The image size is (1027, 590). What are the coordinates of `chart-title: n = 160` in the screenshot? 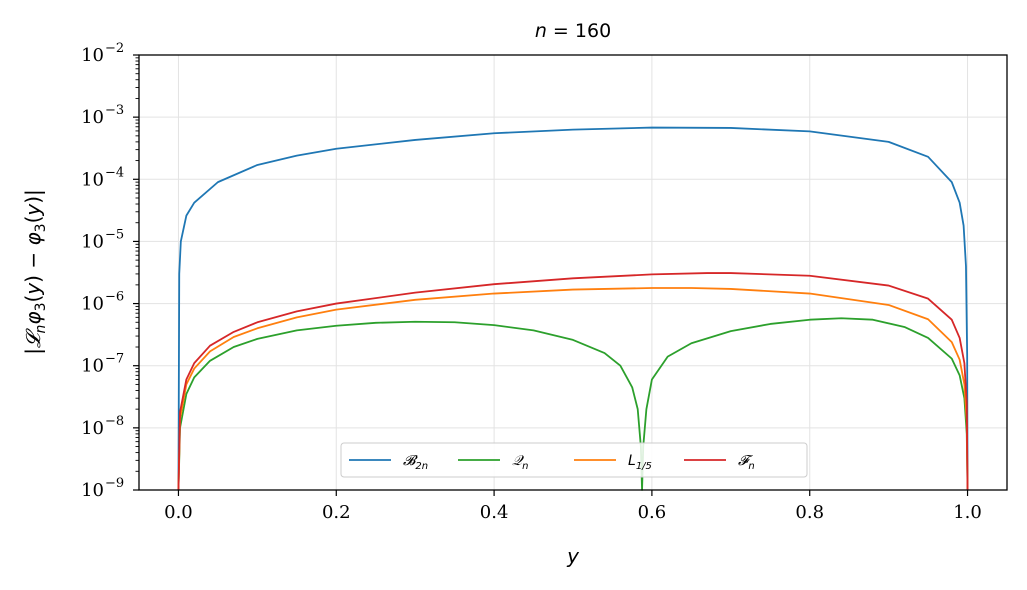 It's located at (573, 31).